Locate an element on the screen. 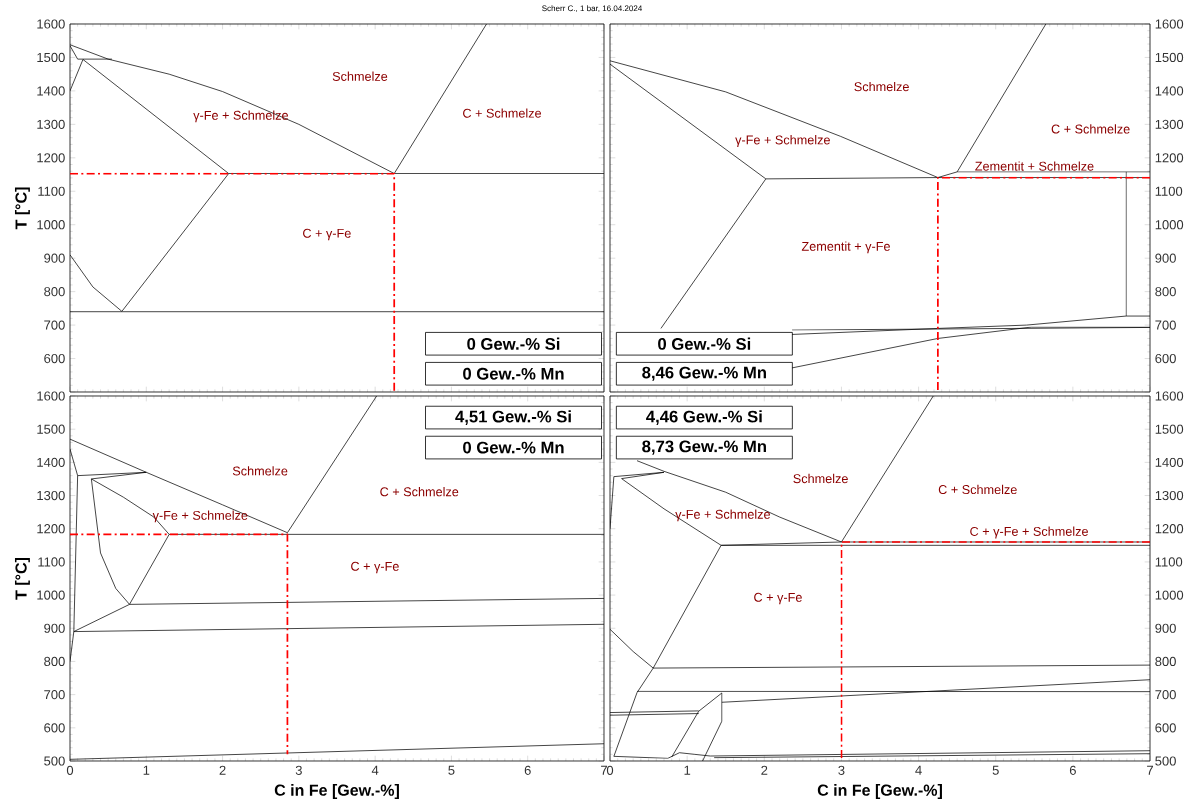 Image resolution: width=1184 pixels, height=810 pixels. annotation: Zementit + γ-Fe is located at coordinates (845, 247).